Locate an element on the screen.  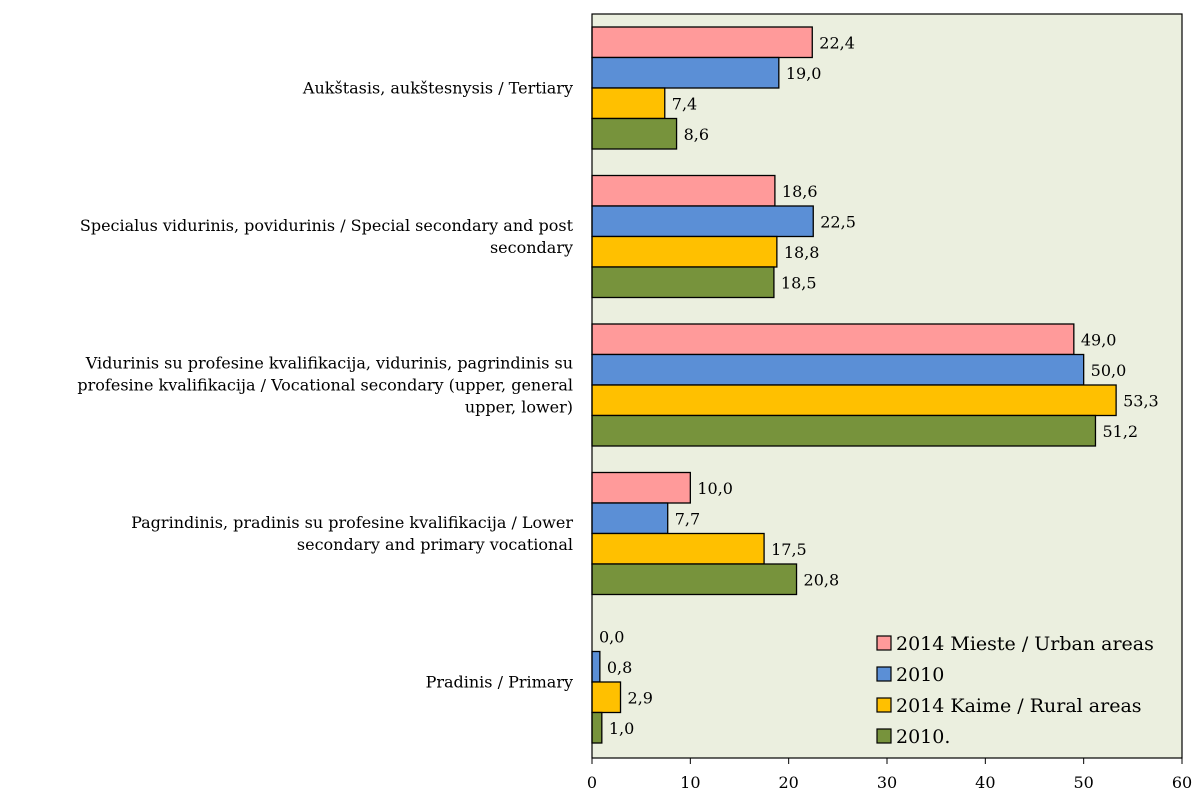
data-label: 22,5 is located at coordinates (838, 221).